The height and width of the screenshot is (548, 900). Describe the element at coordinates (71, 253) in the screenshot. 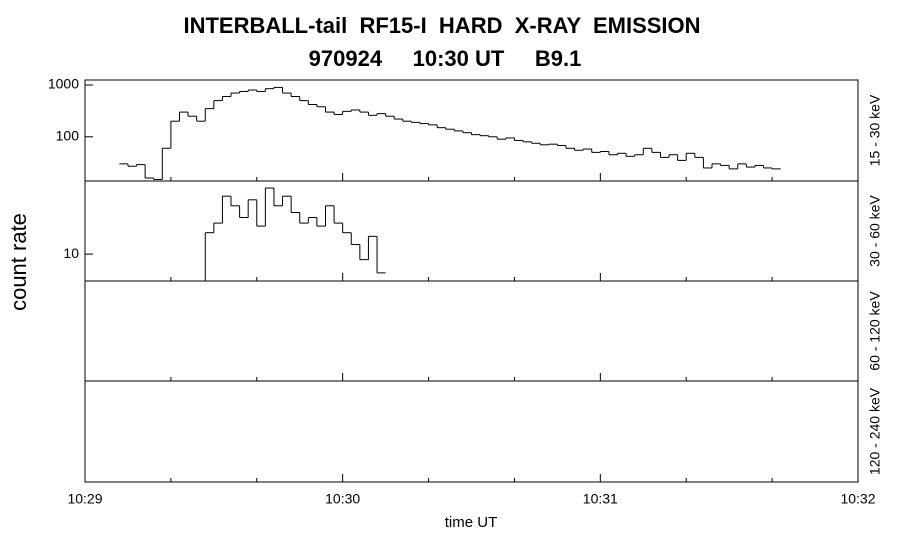

I see `y-tick-label: 10` at that location.